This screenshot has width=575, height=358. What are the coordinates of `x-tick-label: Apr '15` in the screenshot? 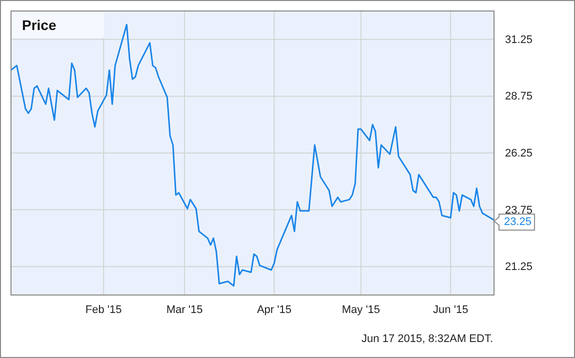 It's located at (274, 310).